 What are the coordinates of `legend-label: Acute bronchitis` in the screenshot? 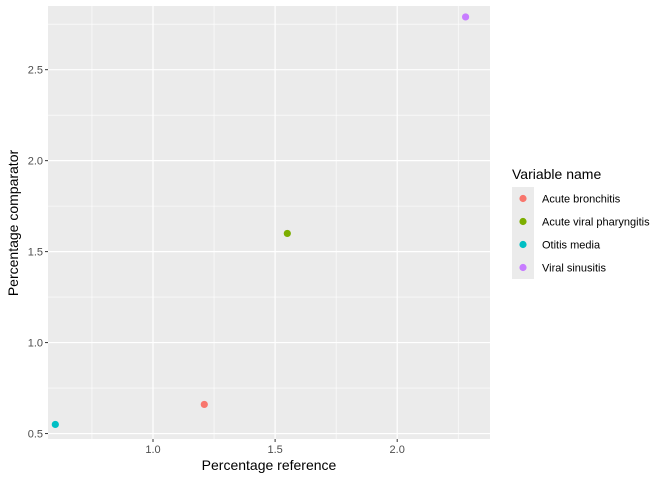 It's located at (581, 200).